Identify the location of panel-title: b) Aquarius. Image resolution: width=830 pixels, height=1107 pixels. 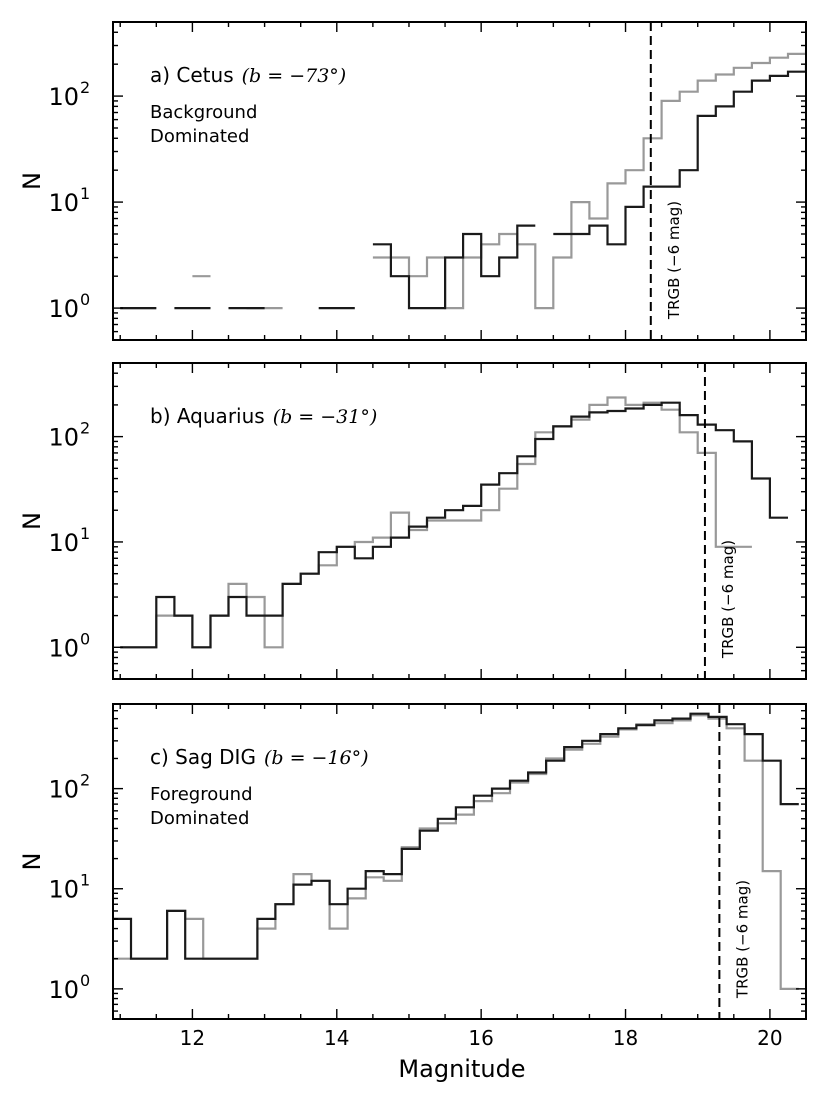
(207, 416).